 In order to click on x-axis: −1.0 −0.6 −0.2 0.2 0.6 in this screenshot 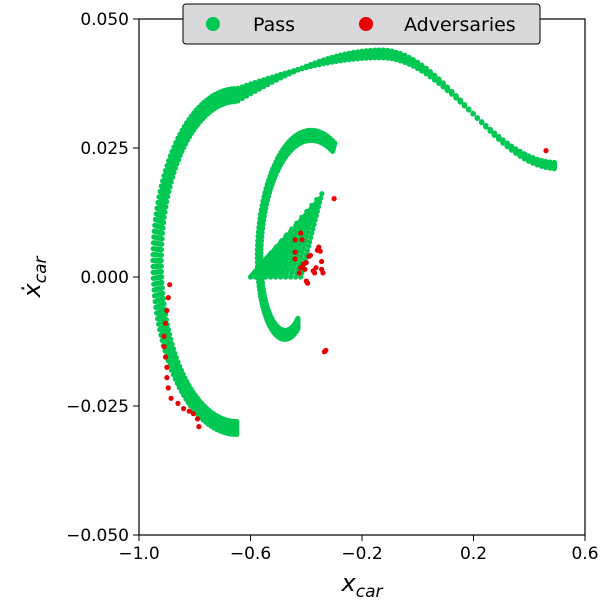, I will do `click(358, 549)`.